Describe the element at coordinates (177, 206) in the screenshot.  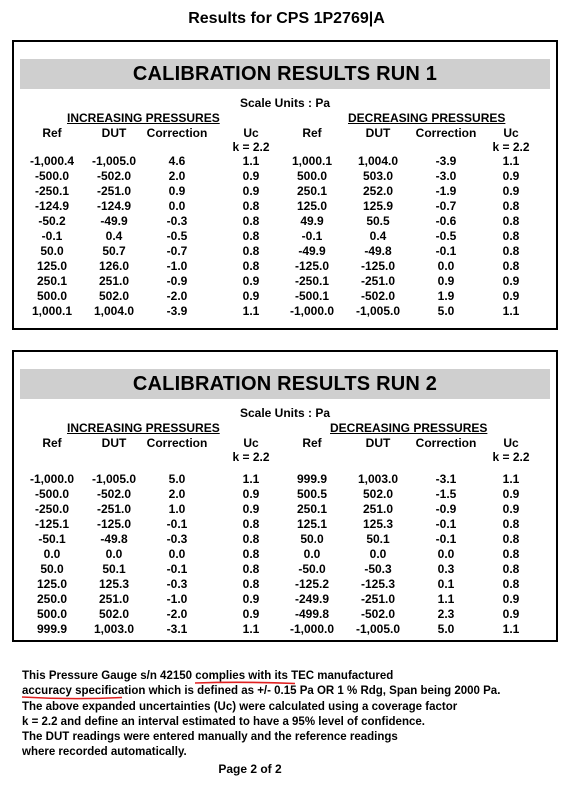
I see `cell: 0.0` at that location.